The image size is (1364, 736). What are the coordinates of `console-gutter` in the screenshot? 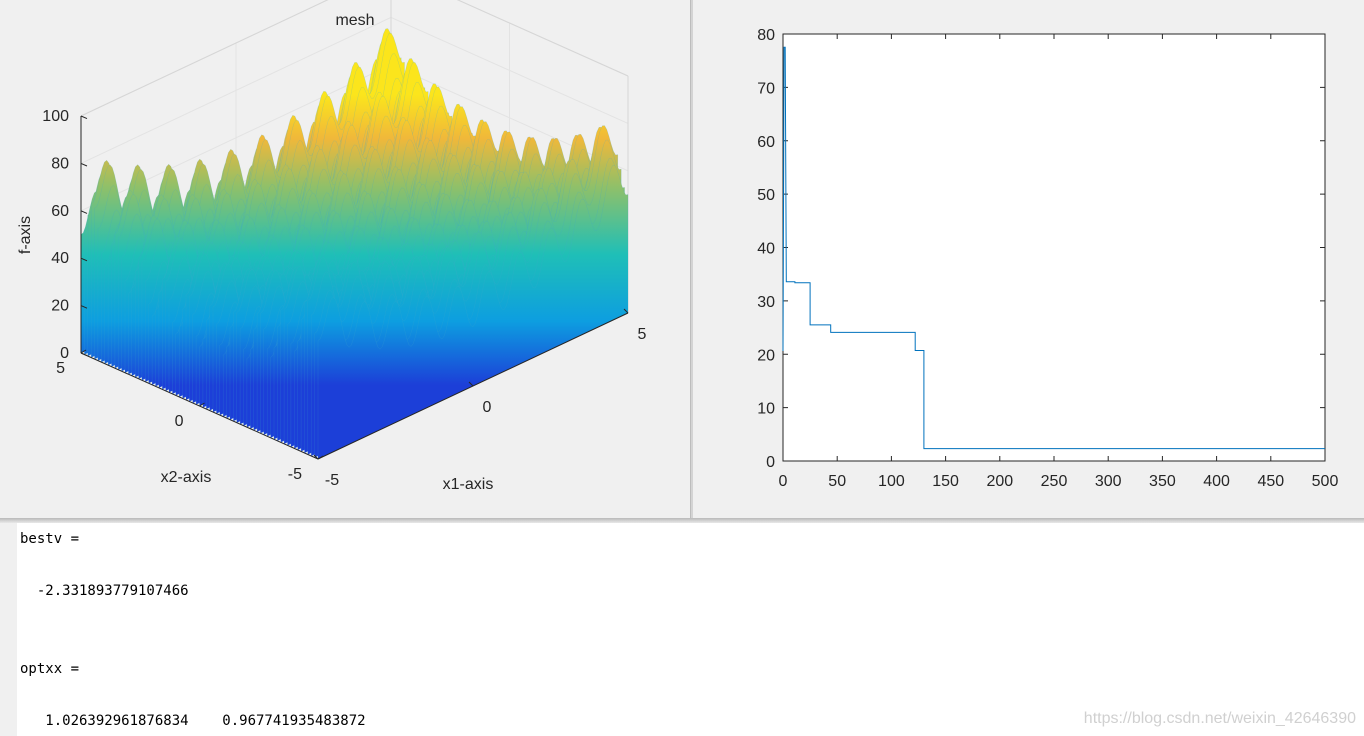 It's located at (8, 629).